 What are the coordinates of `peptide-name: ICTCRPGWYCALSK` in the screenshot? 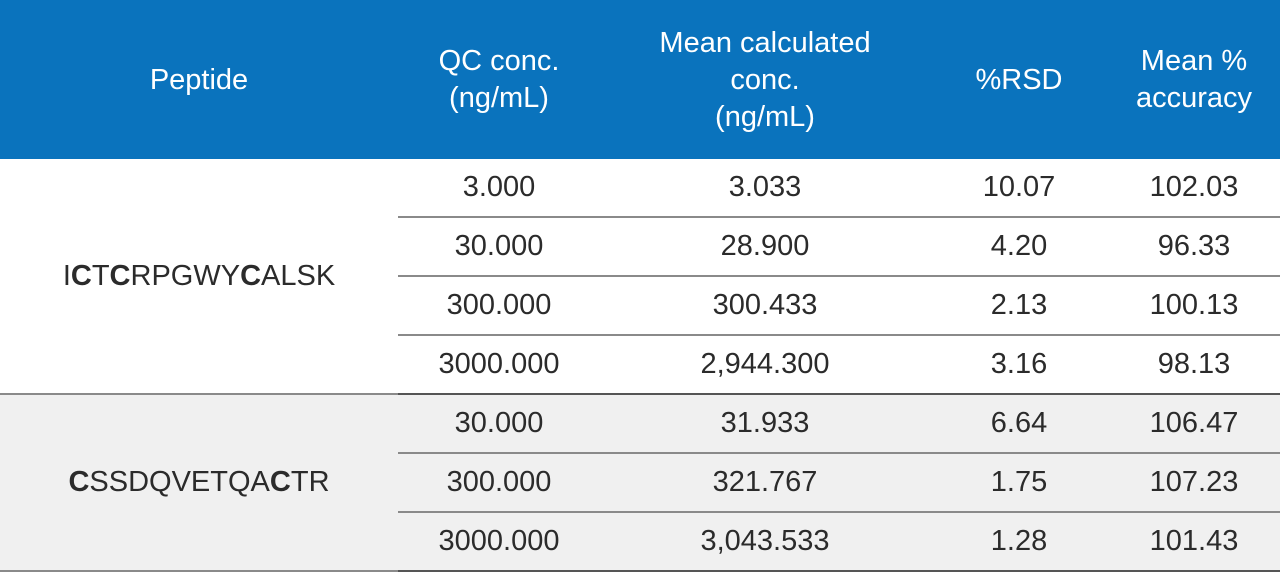 It's located at (199, 277).